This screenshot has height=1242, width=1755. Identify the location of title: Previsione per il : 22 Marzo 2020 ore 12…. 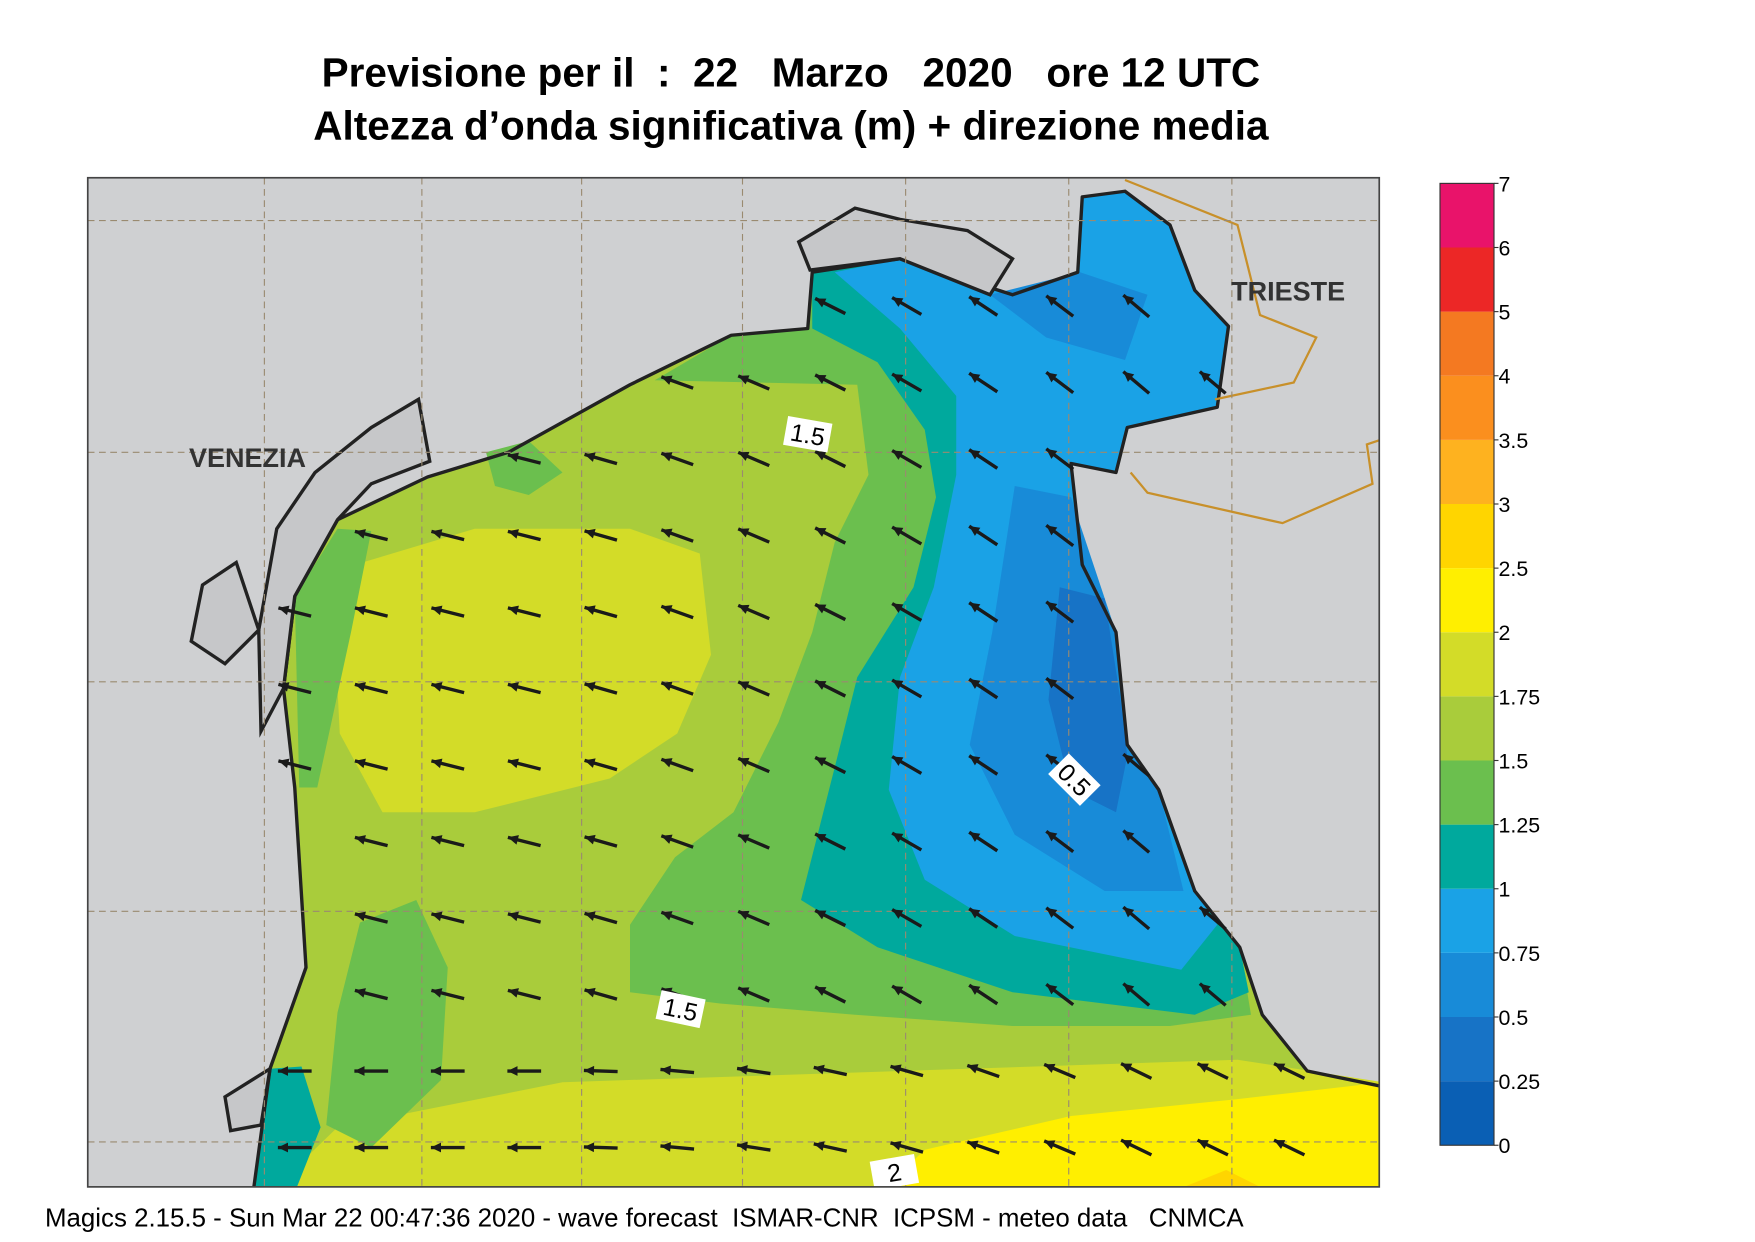
(791, 73).